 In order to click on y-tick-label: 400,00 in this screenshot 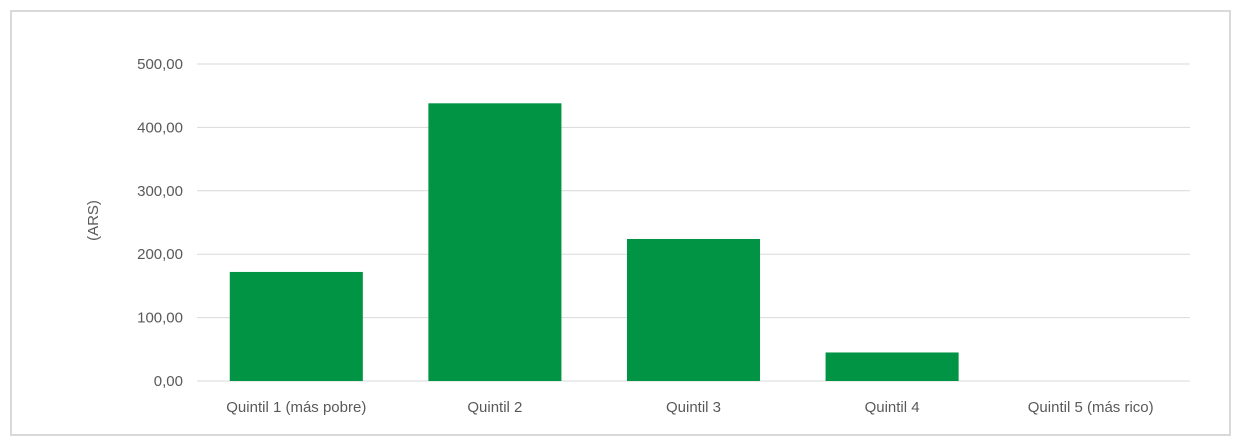, I will do `click(160, 127)`.